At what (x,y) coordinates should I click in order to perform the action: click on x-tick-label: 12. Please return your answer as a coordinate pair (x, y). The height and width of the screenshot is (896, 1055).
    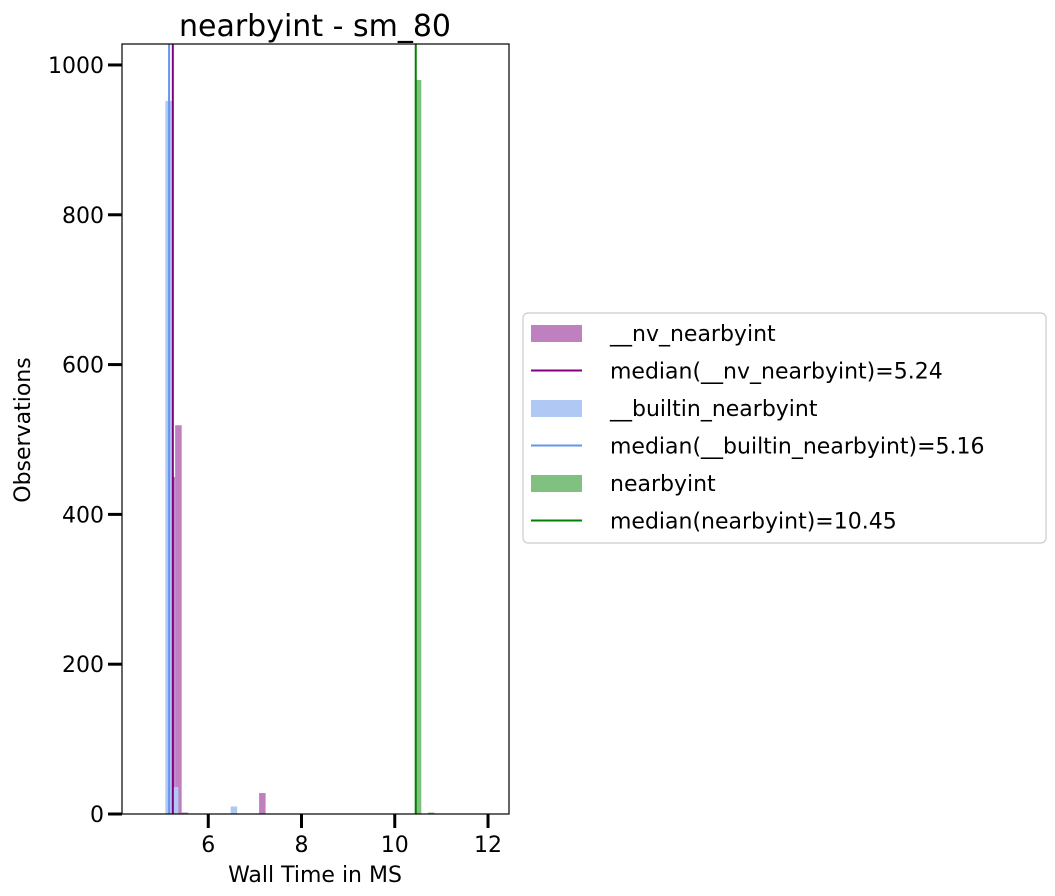
    Looking at the image, I should click on (488, 845).